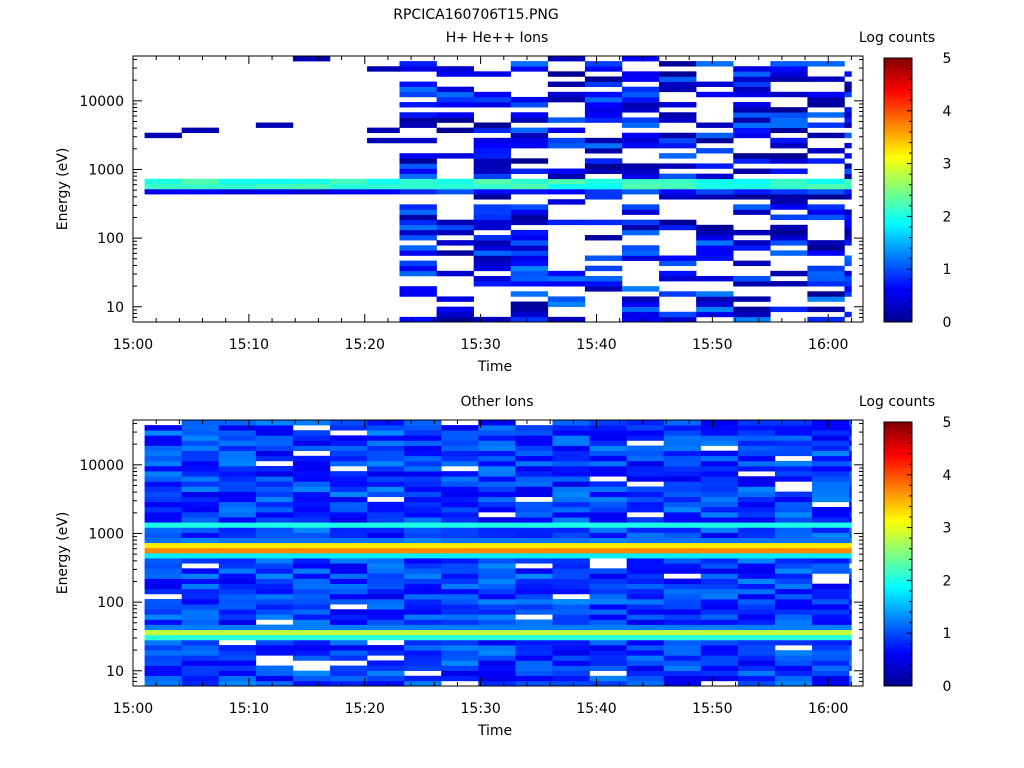  Describe the element at coordinates (63, 189) in the screenshot. I see `y-axis-label: Energy (eV)` at that location.